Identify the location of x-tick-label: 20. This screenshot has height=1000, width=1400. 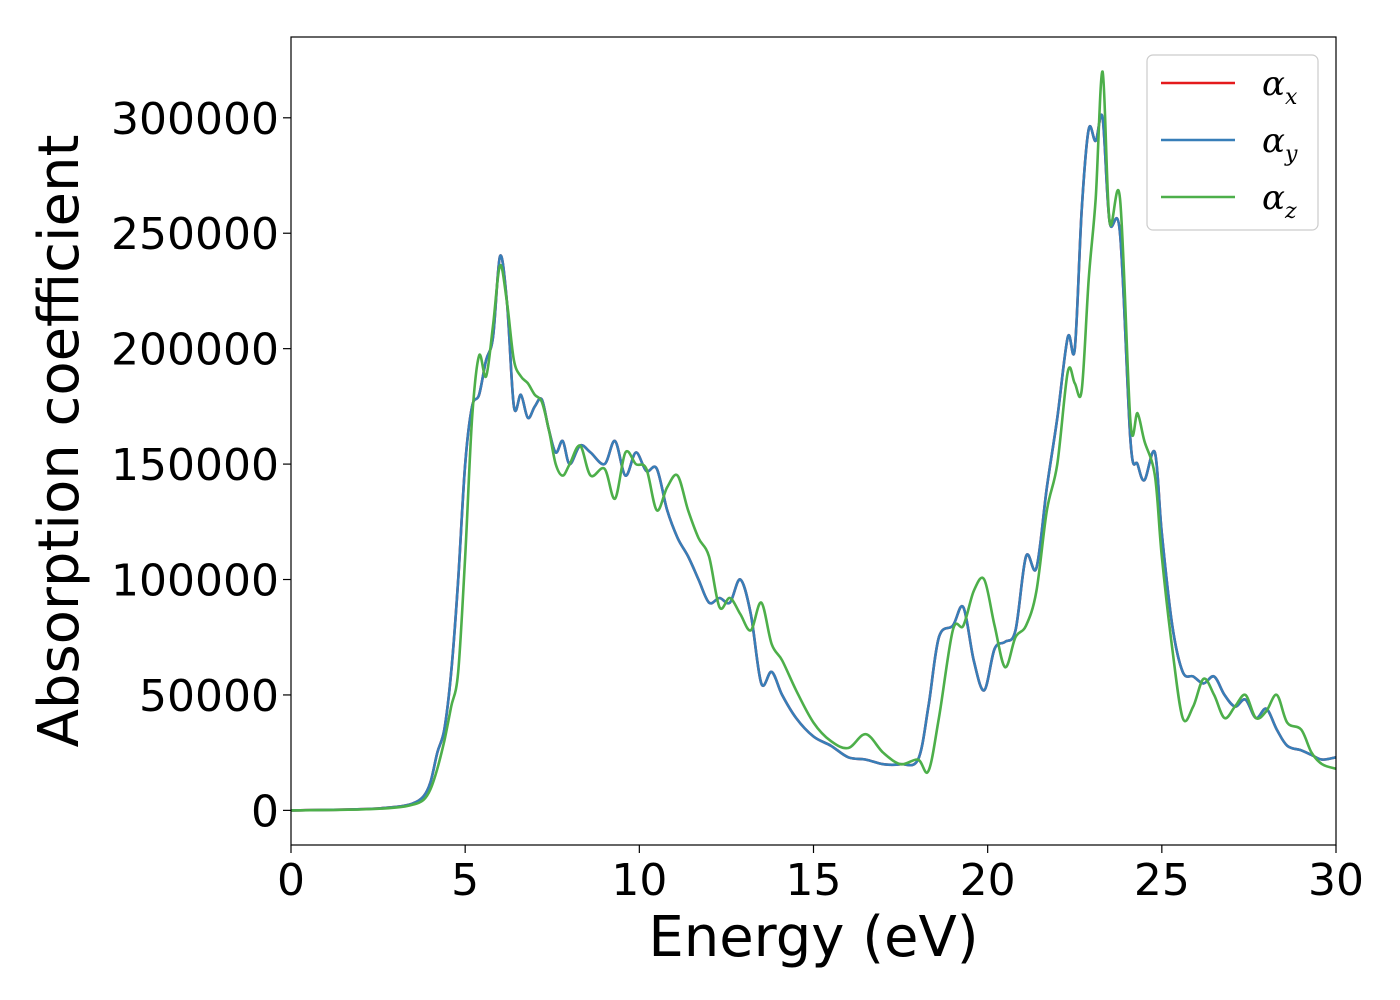
(988, 880).